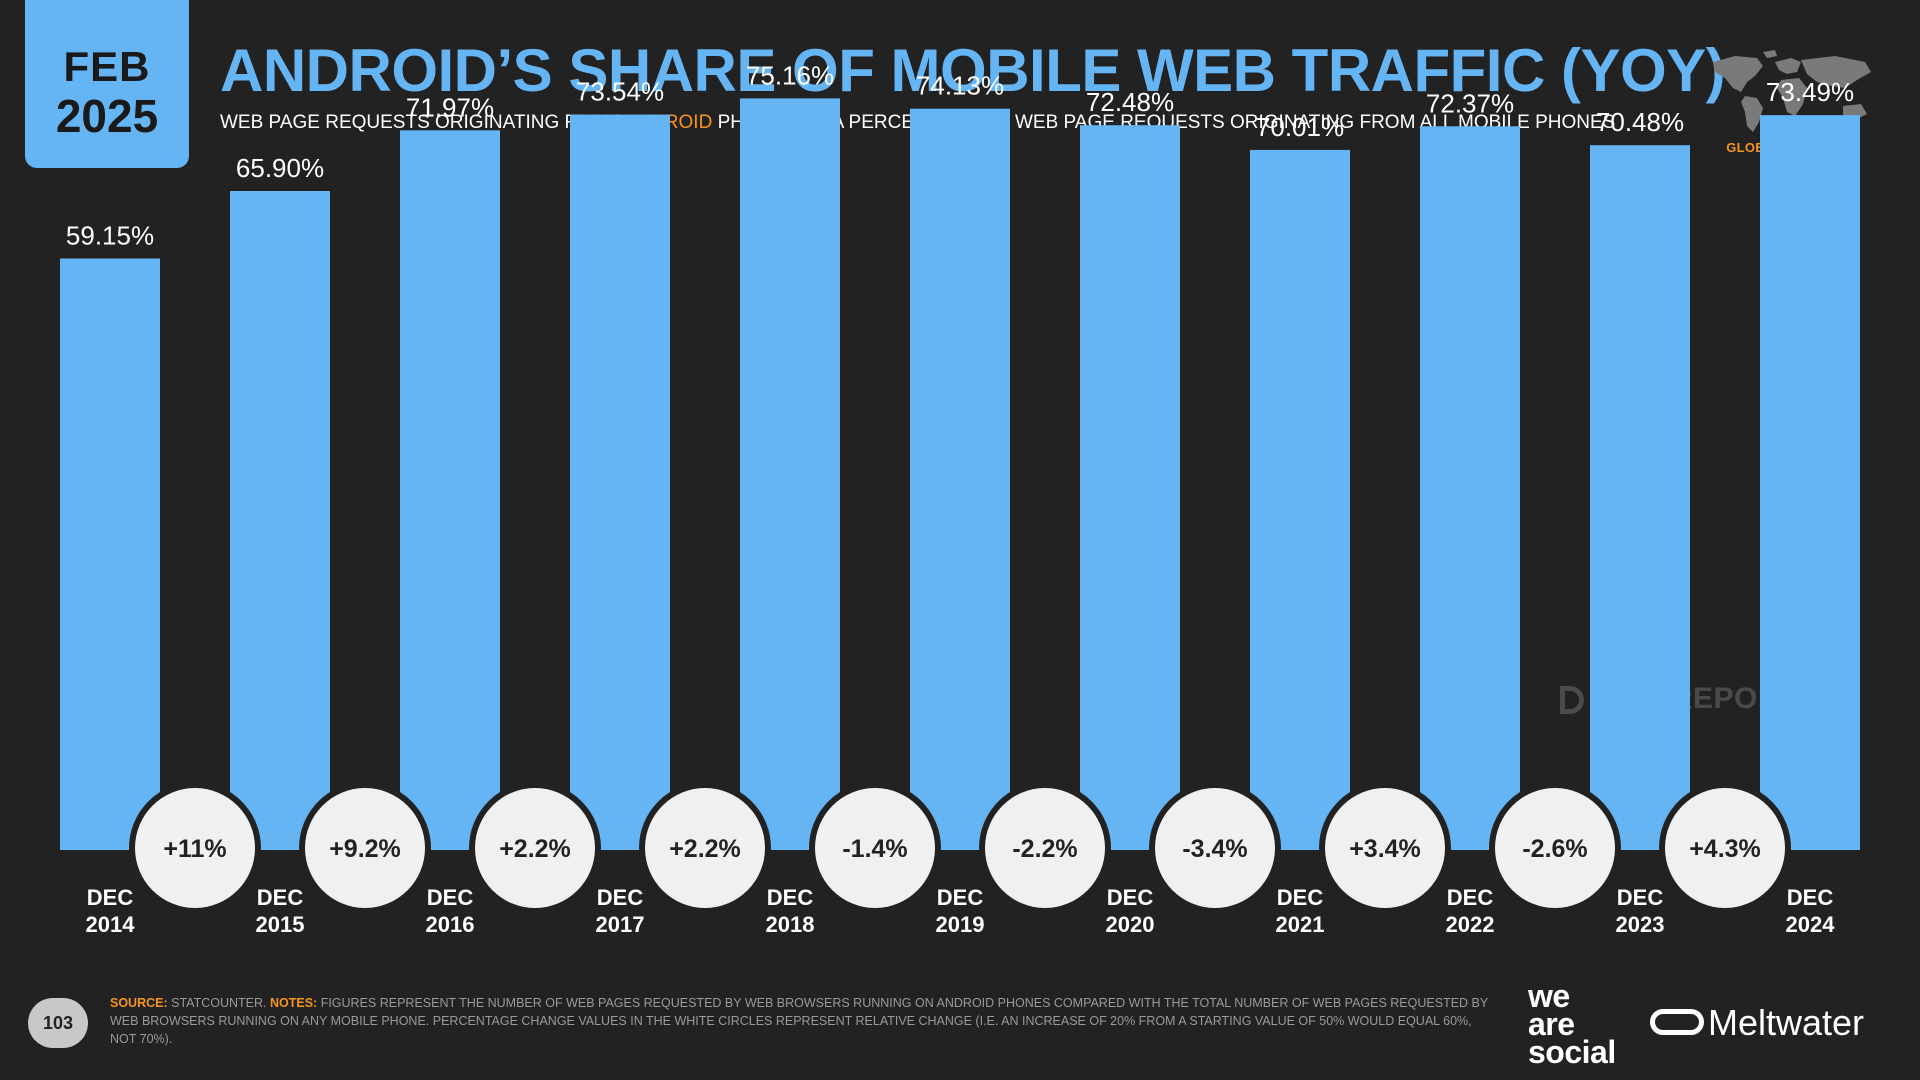  I want to click on change-label: -3.4%, so click(1214, 849).